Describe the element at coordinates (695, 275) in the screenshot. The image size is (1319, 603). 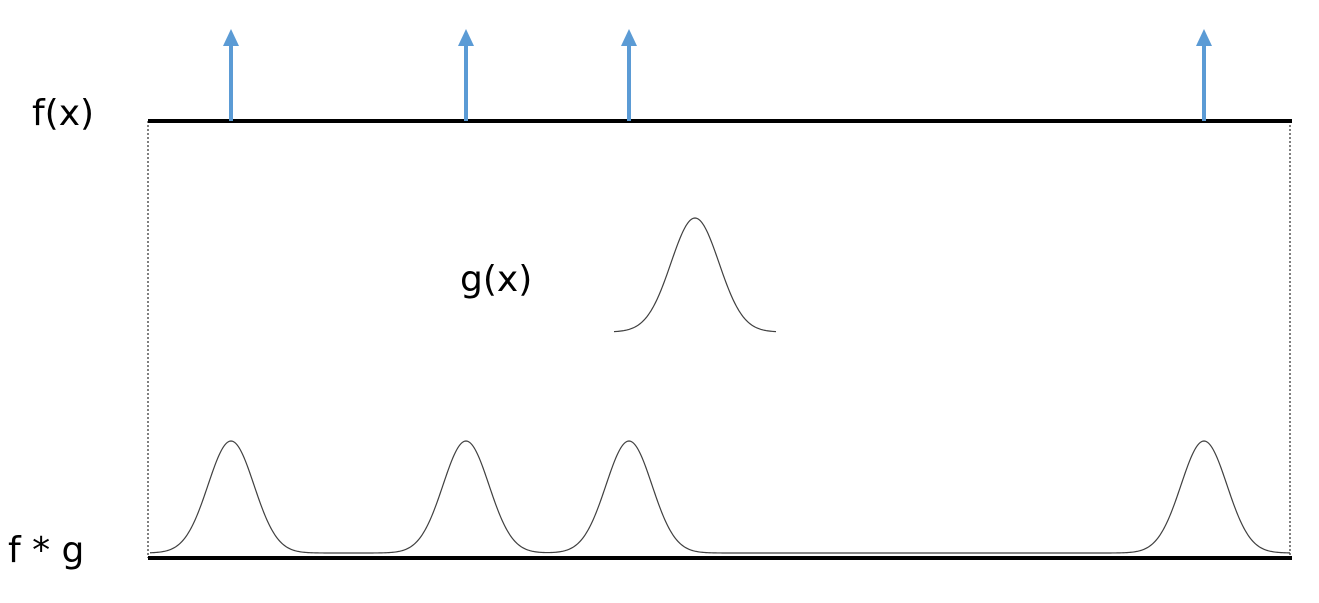
I see `g-kernel-curve` at that location.